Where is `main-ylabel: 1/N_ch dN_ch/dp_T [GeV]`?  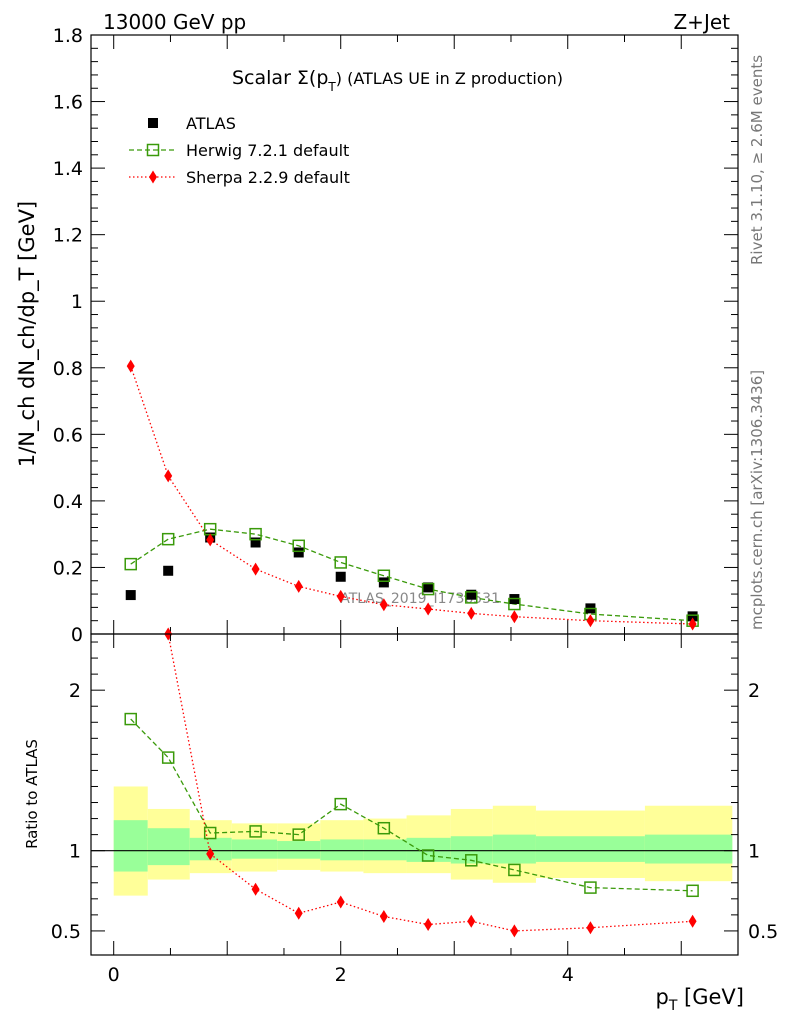
main-ylabel: 1/N_ch dN_ch/dp_T [GeV] is located at coordinates (27, 334).